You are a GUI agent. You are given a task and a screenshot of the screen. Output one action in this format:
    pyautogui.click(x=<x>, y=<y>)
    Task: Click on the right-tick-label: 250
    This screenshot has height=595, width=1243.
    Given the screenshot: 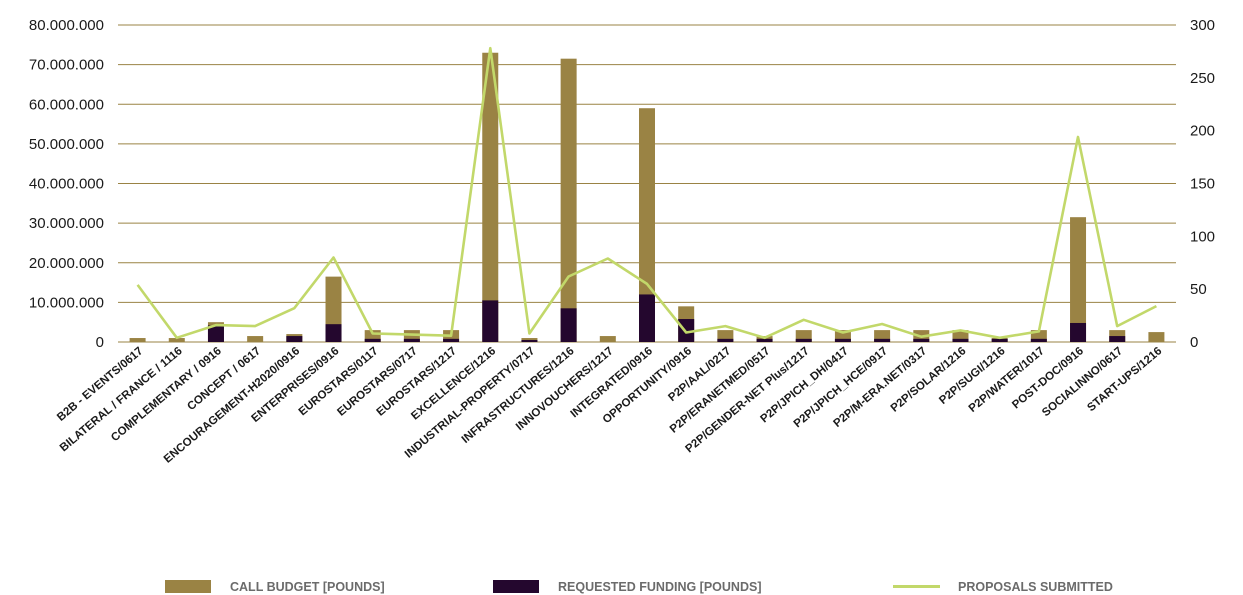 What is the action you would take?
    pyautogui.click(x=1202, y=78)
    